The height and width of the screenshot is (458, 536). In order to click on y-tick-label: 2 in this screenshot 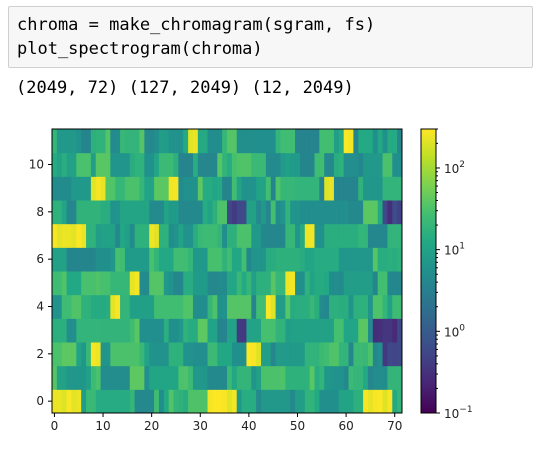, I will do `click(40, 354)`.